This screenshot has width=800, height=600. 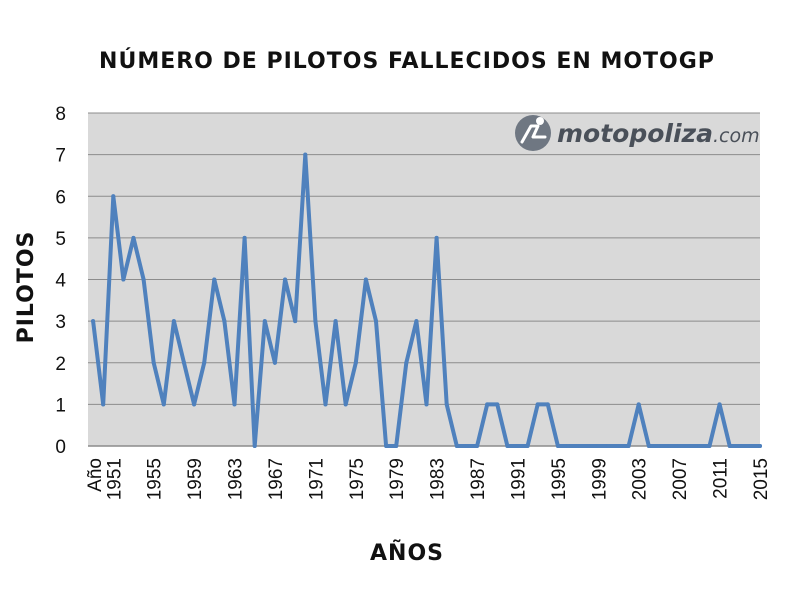 I want to click on data-point-1983, so click(x=436, y=237).